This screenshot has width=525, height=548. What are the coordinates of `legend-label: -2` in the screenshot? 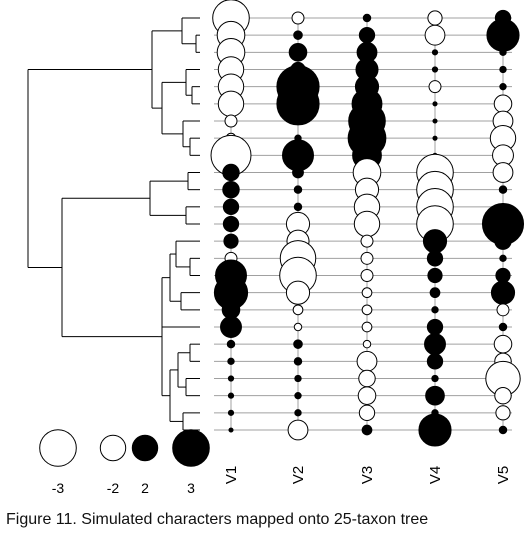 It's located at (113, 488).